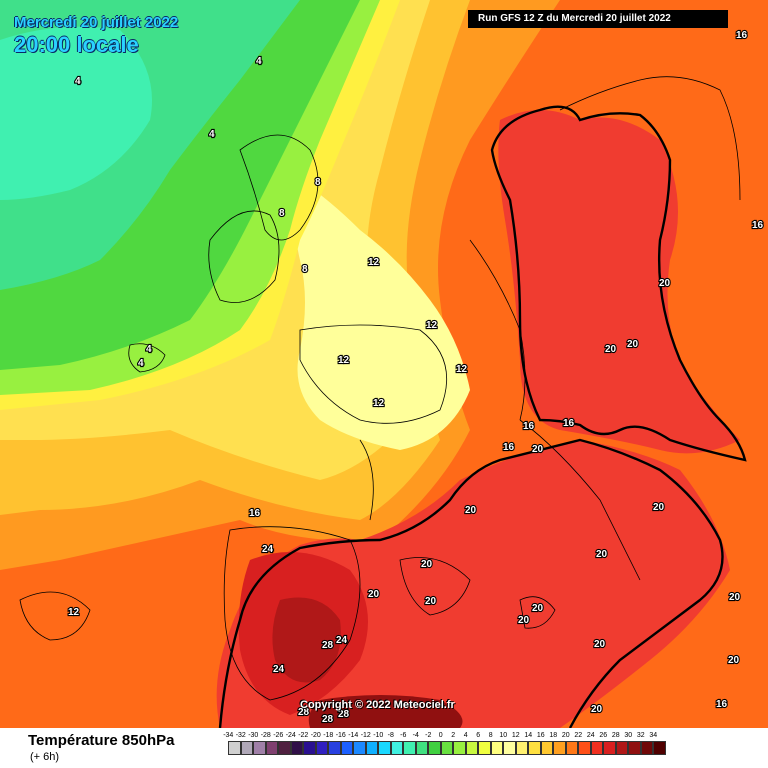  What do you see at coordinates (240, 735) in the screenshot?
I see `scale-label: -32` at bounding box center [240, 735].